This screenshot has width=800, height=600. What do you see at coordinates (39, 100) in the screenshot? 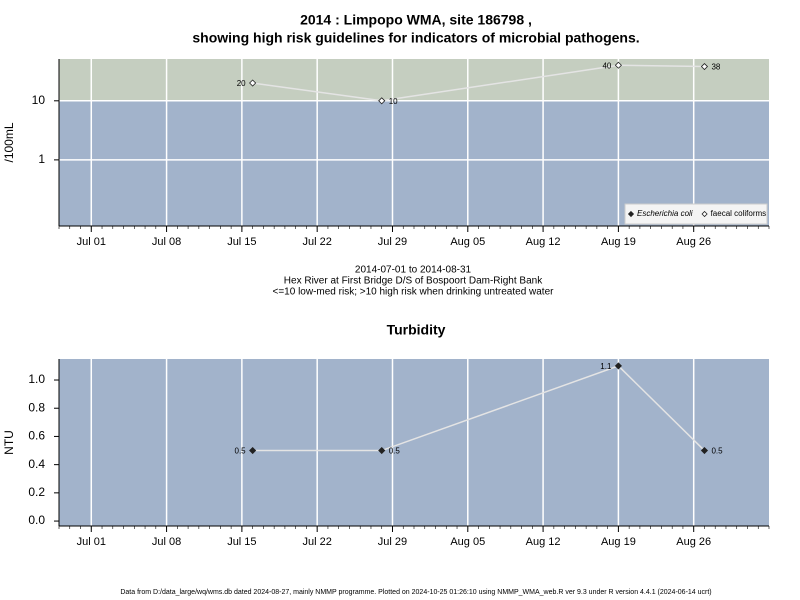
I see `y-tick-label: 10` at bounding box center [39, 100].